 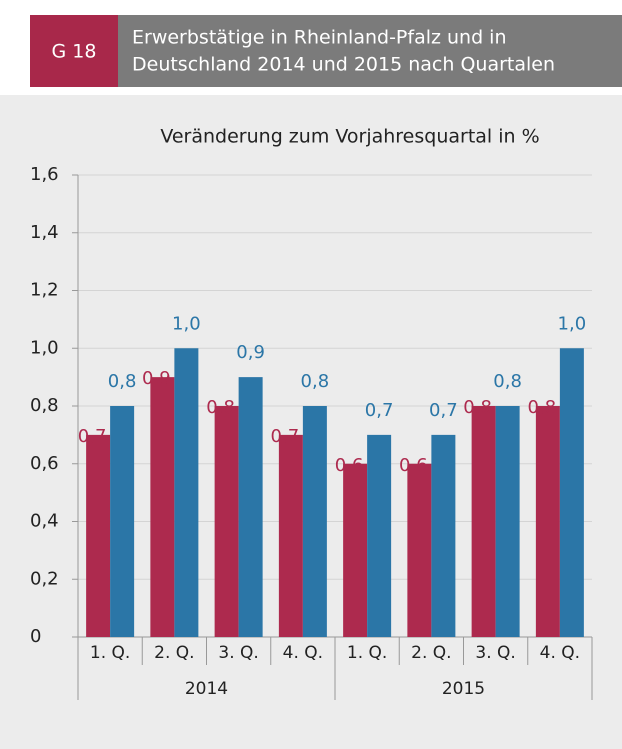 What do you see at coordinates (44, 463) in the screenshot?
I see `y-tick-label: 0,6` at bounding box center [44, 463].